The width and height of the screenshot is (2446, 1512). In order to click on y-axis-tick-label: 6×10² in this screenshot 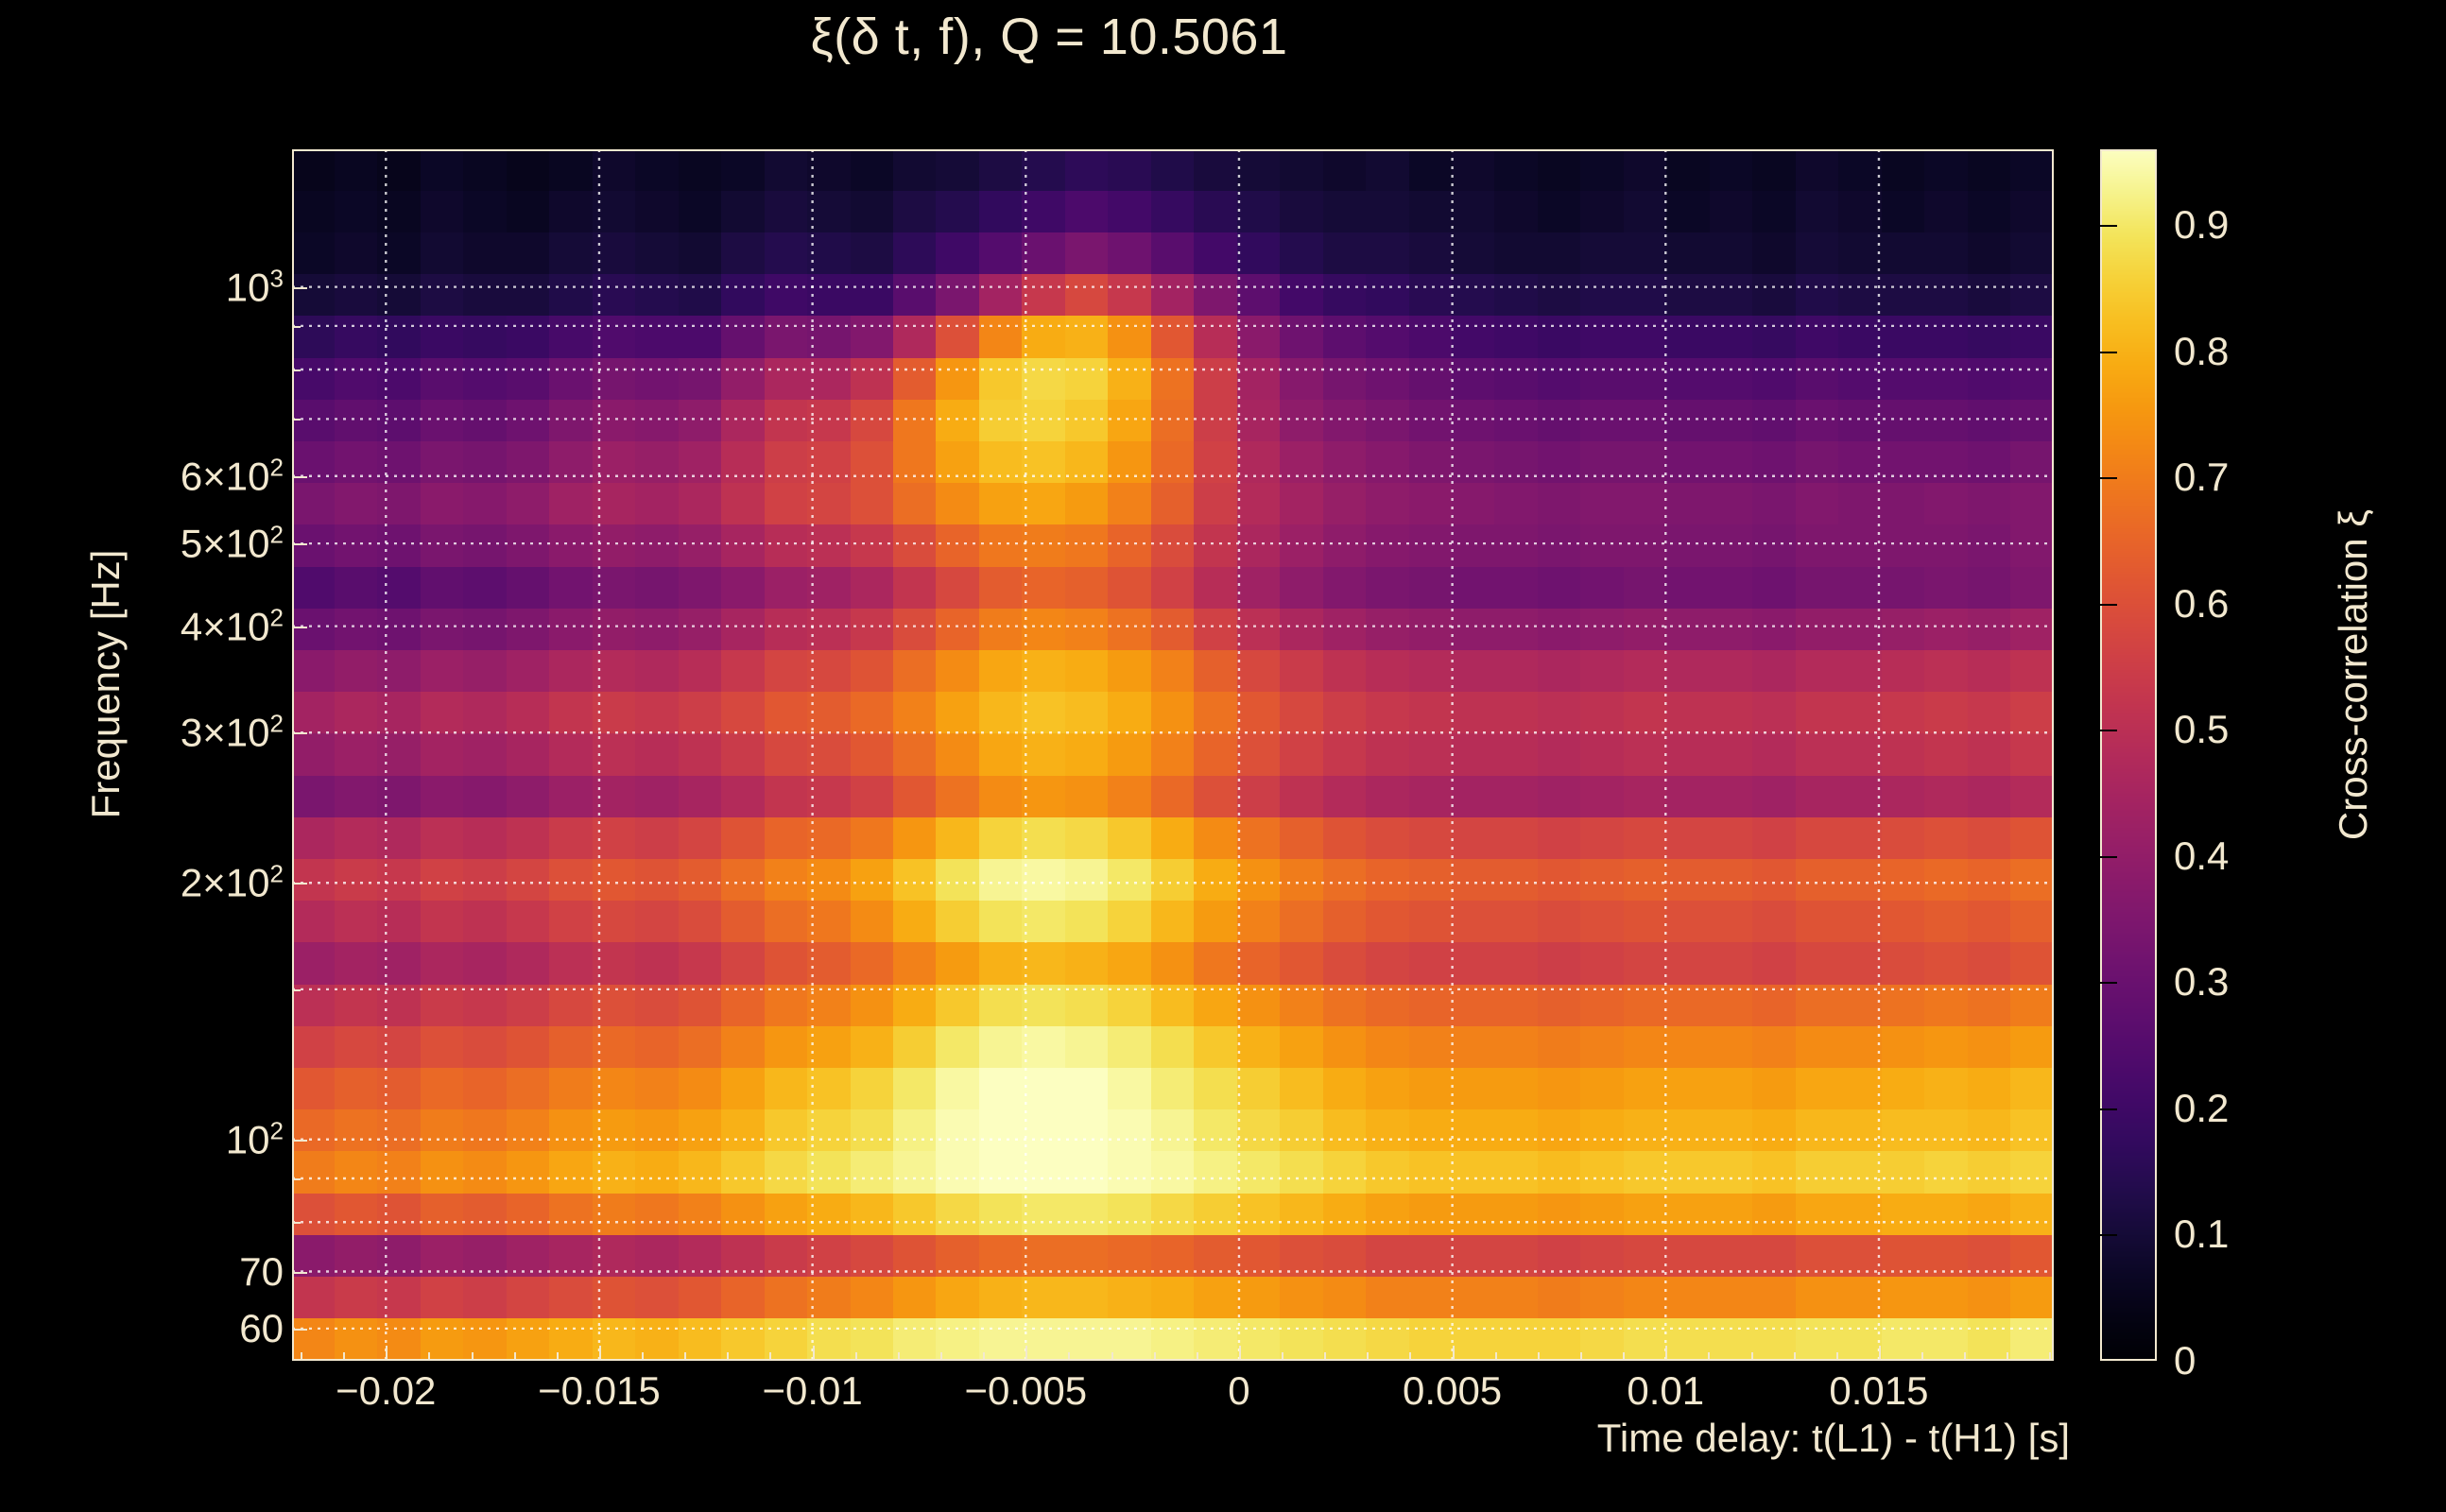, I will do `click(232, 476)`.